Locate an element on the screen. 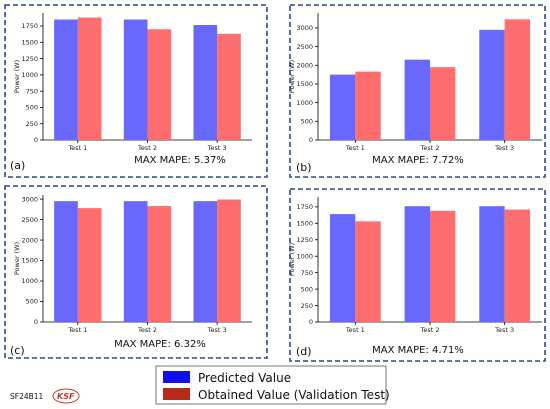 The height and width of the screenshot is (409, 550). logo-ring-icon is located at coordinates (66, 396).